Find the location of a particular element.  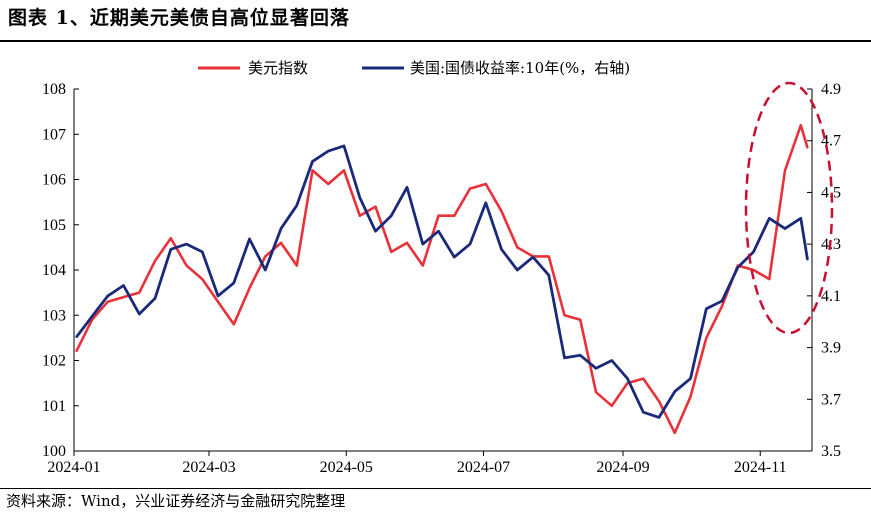

y-tick-label-left: 104 is located at coordinates (54, 270).